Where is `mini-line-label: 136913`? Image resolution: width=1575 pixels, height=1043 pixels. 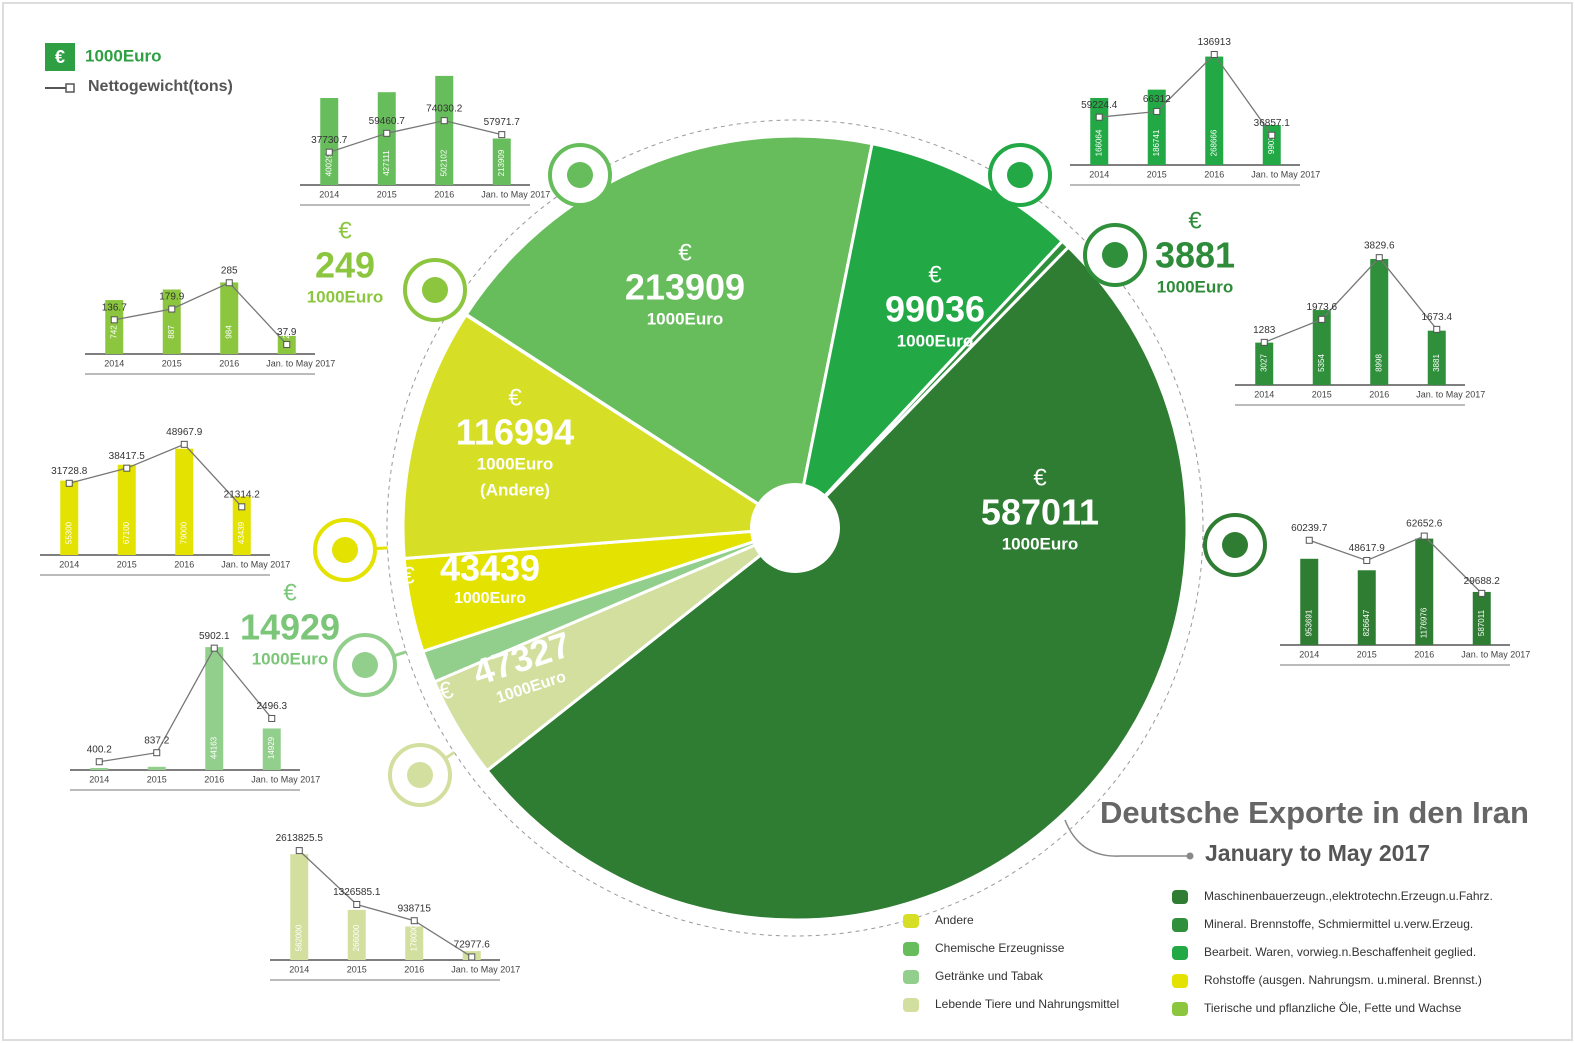 mini-line-label: 136913 is located at coordinates (1215, 42).